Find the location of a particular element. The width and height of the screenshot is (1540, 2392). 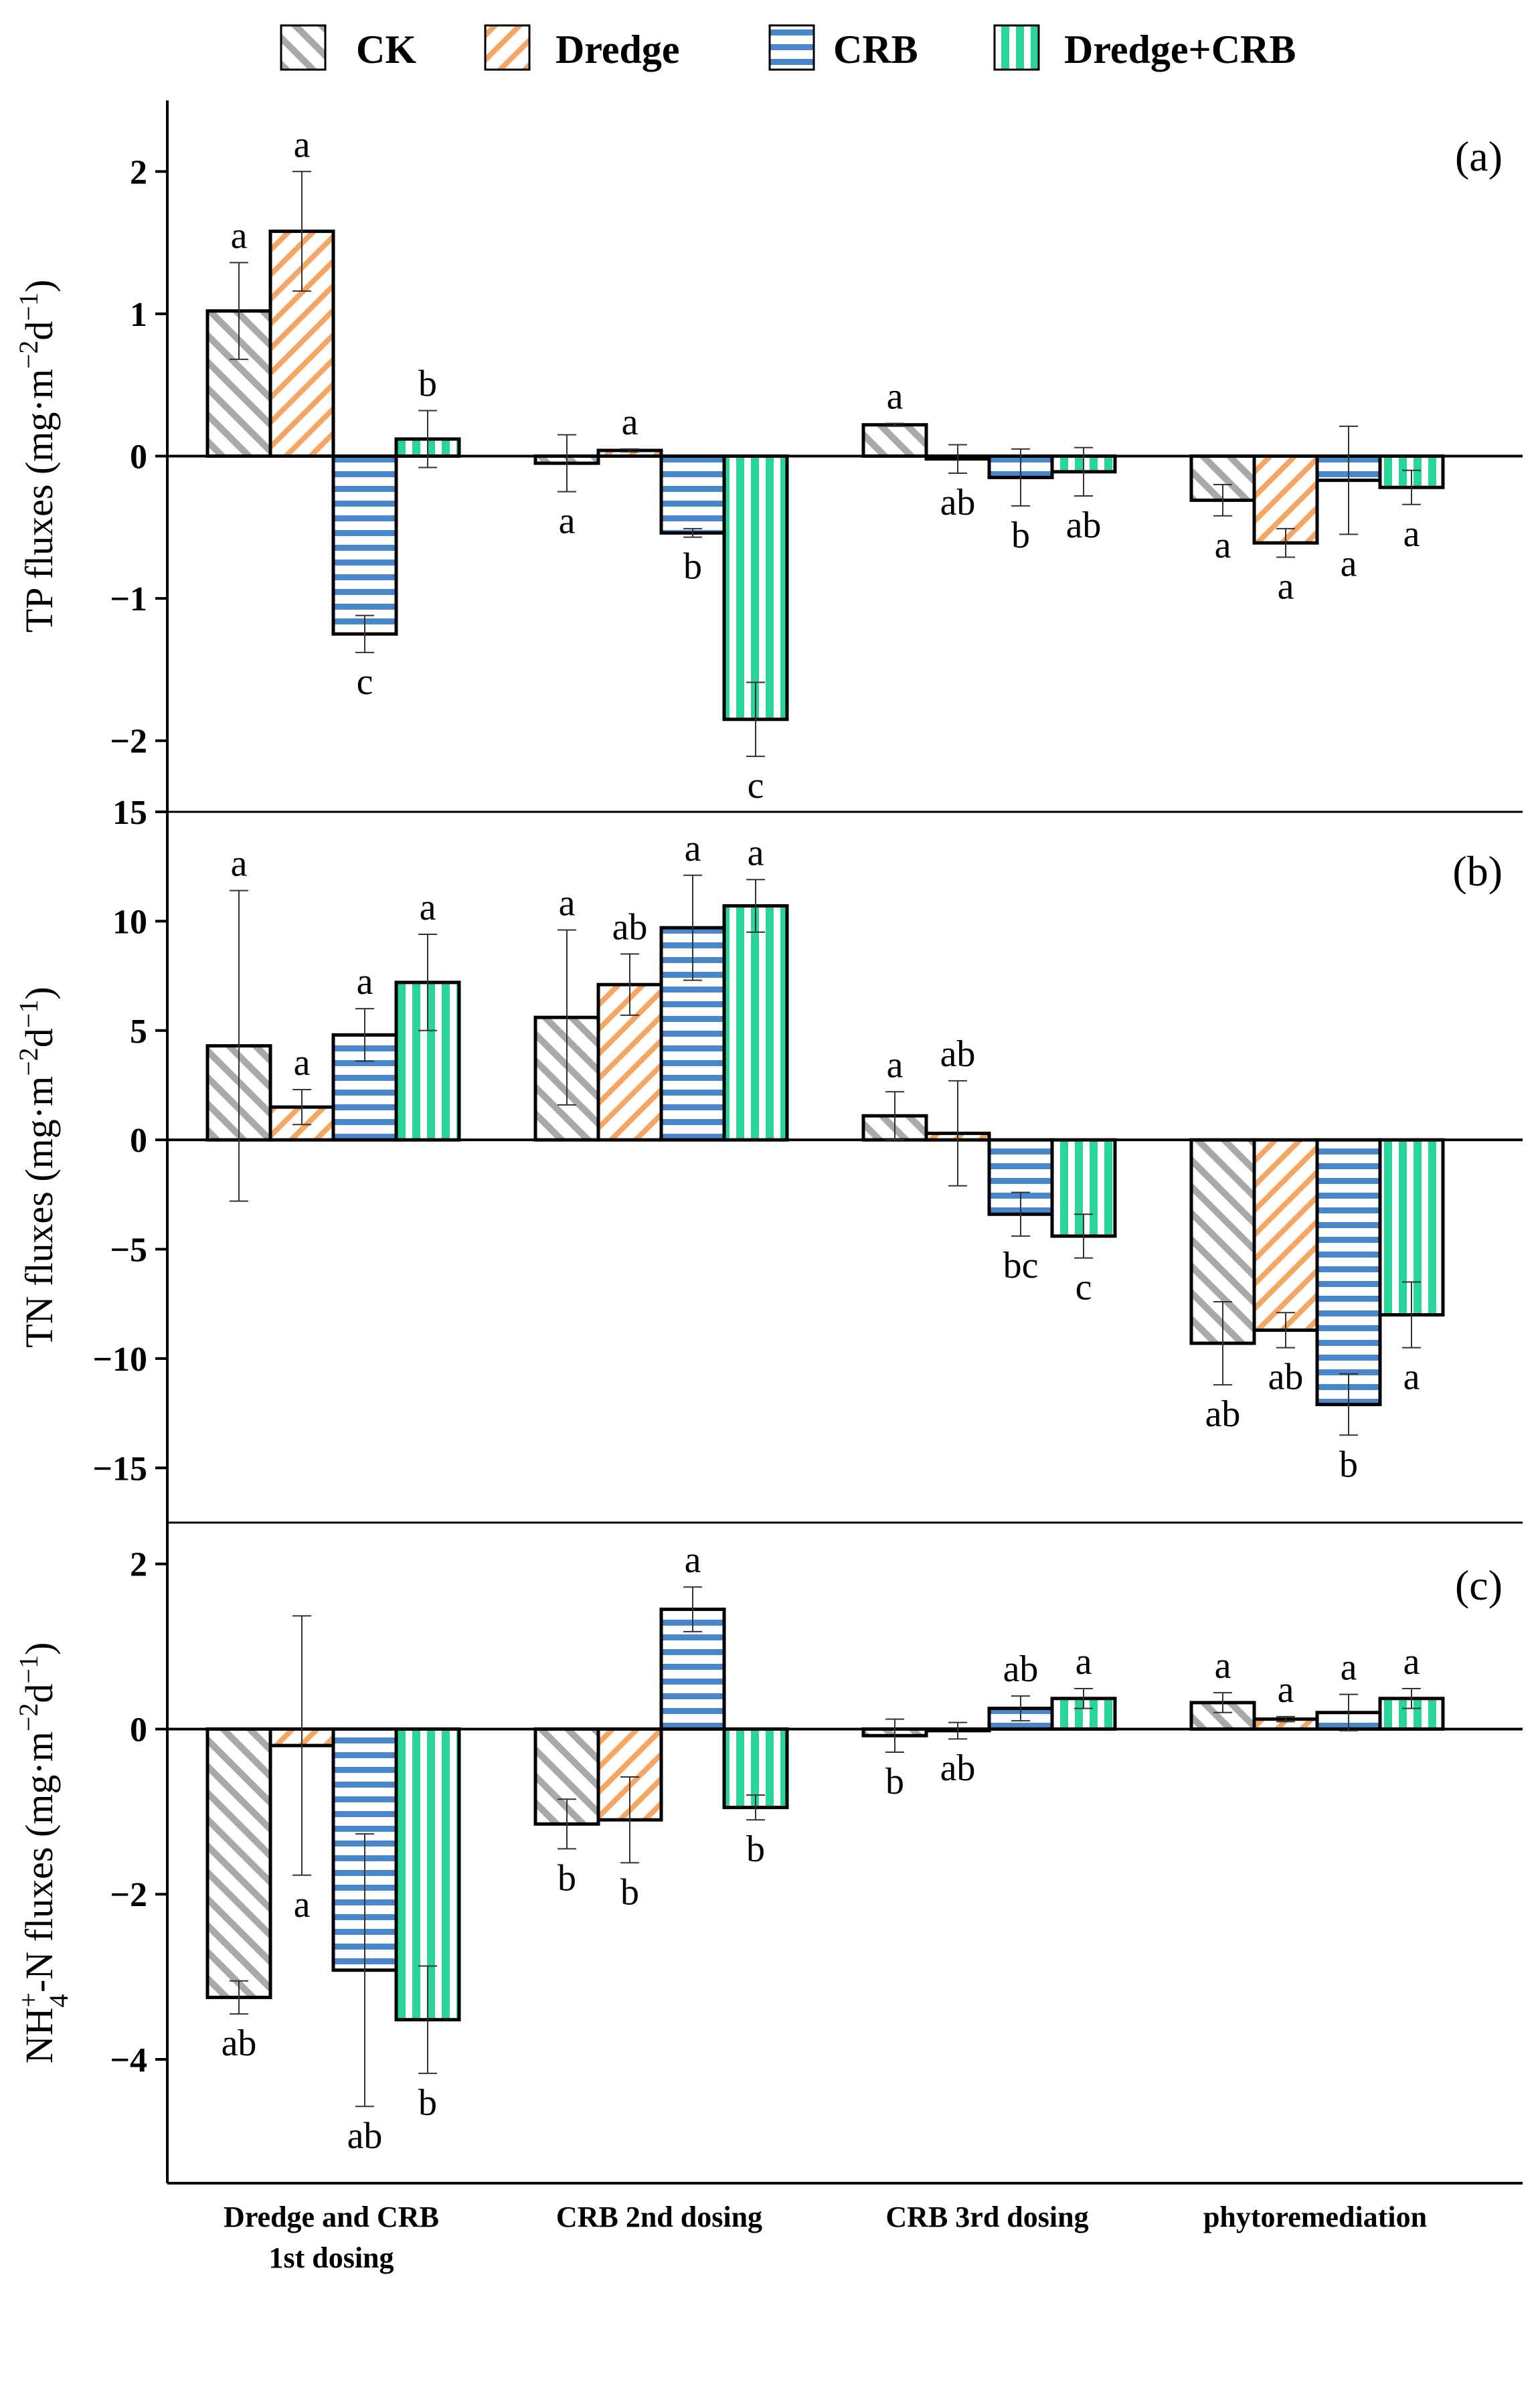

legend-label-dredge-crb: Dredge+CRB is located at coordinates (1180, 50).